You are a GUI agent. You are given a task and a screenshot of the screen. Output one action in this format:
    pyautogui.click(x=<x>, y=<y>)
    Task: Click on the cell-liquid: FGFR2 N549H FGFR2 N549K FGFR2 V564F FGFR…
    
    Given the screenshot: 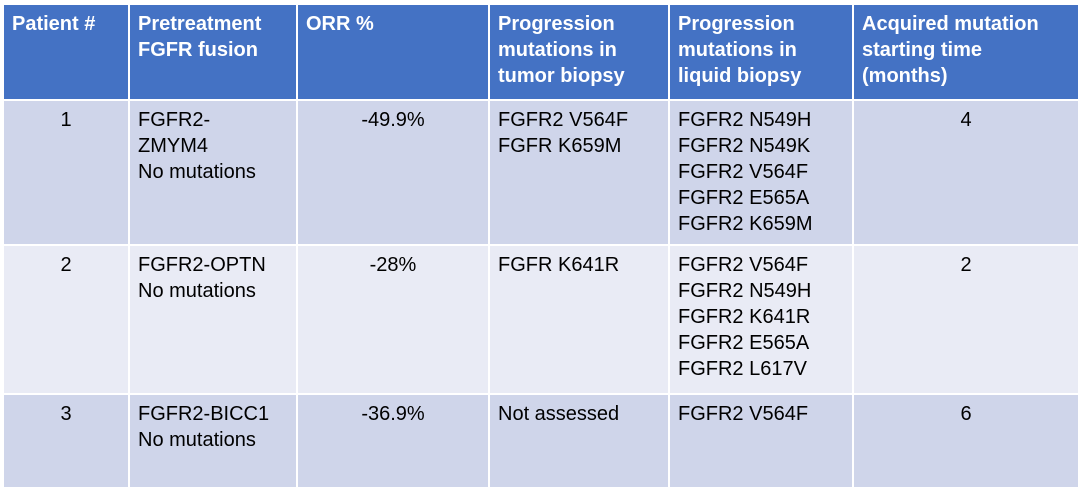 What is the action you would take?
    pyautogui.click(x=761, y=172)
    